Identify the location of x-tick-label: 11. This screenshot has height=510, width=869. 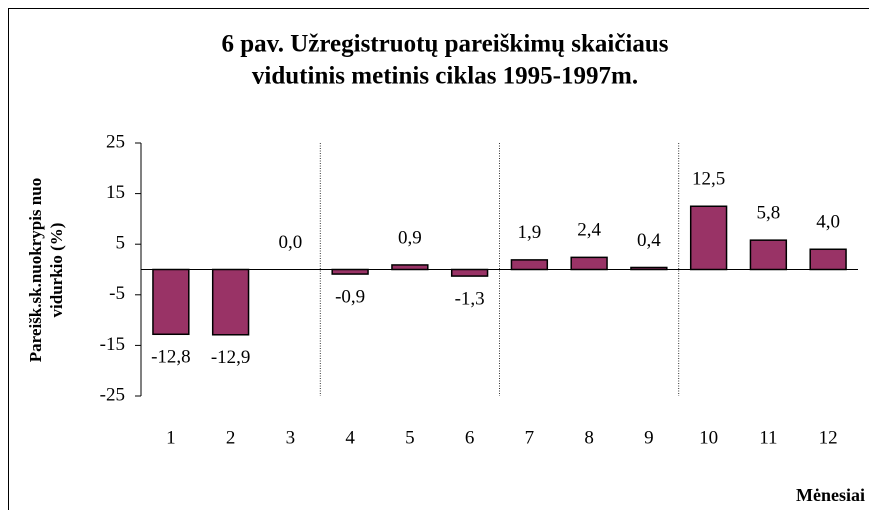
(768, 437).